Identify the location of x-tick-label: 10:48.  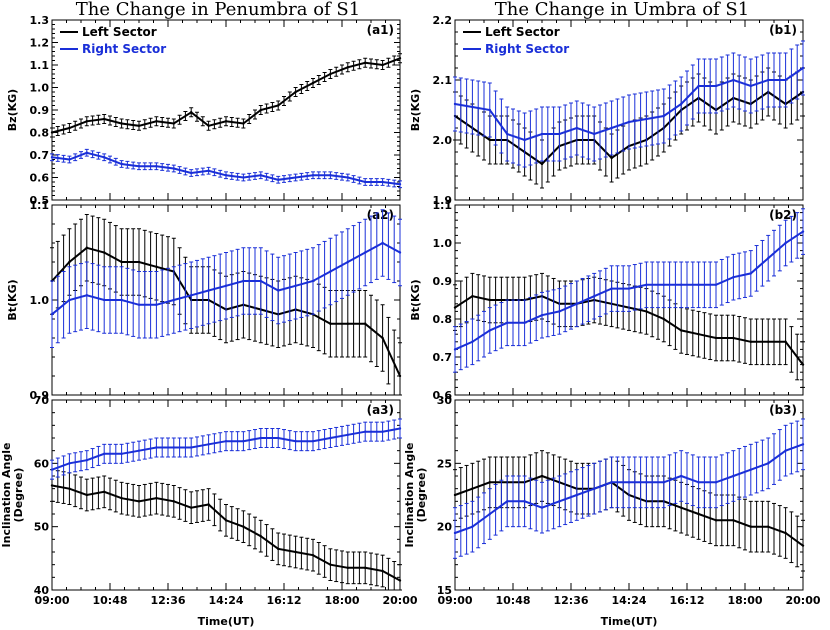
(109, 600).